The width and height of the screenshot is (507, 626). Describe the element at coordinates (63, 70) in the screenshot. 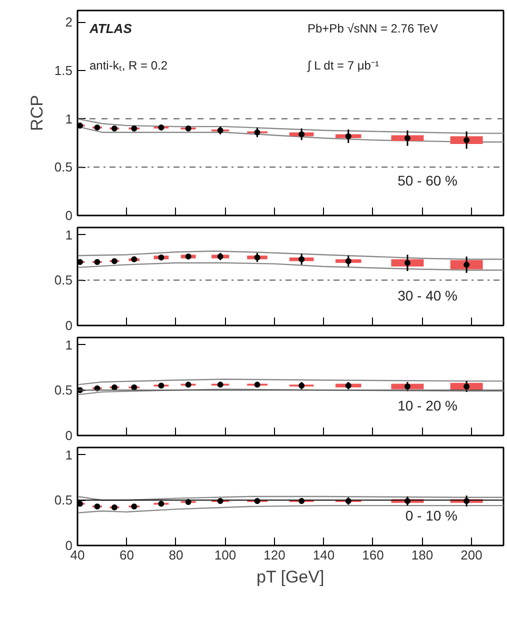

I see `y-tick-label: 1.5` at that location.